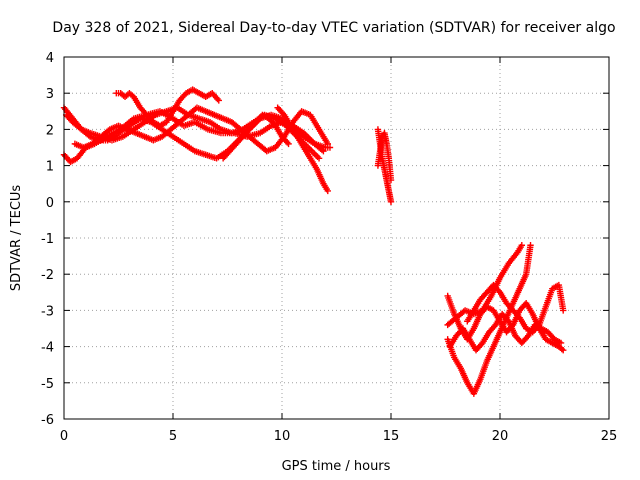 This screenshot has width=640, height=480. Describe the element at coordinates (50, 94) in the screenshot. I see `y-tick-label: 3` at that location.